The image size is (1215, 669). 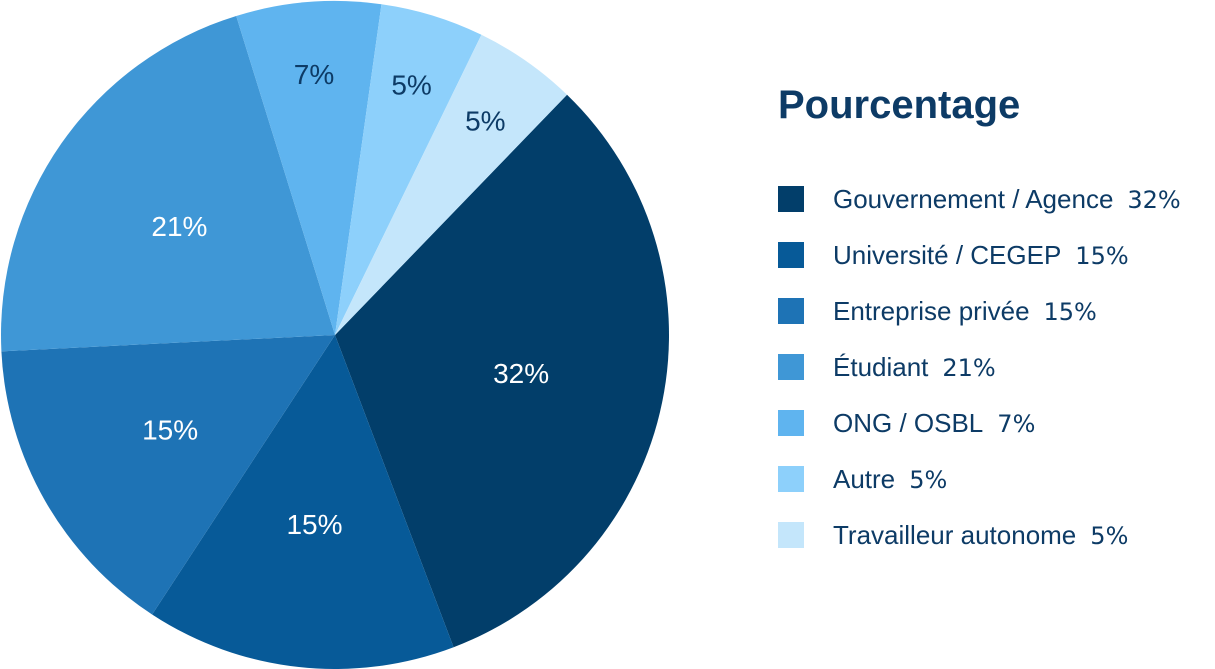 I want to click on legend-item-etudiant: Étudiant 21%, so click(x=887, y=367).